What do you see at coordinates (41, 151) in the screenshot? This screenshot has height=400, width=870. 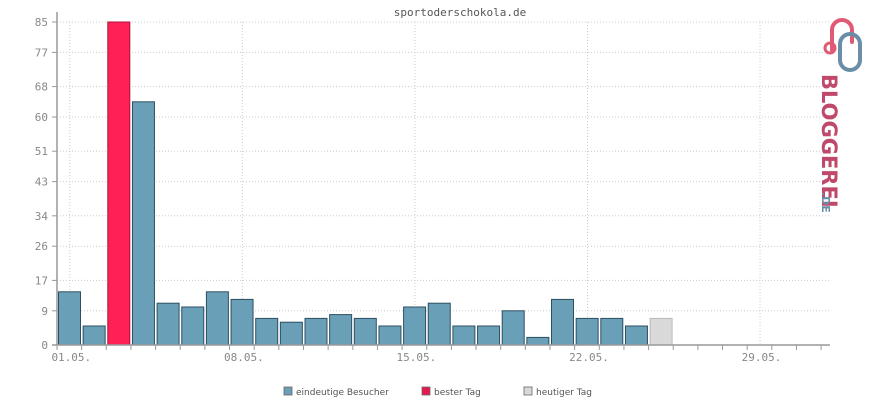 I see `y-tick-label: 51` at bounding box center [41, 151].